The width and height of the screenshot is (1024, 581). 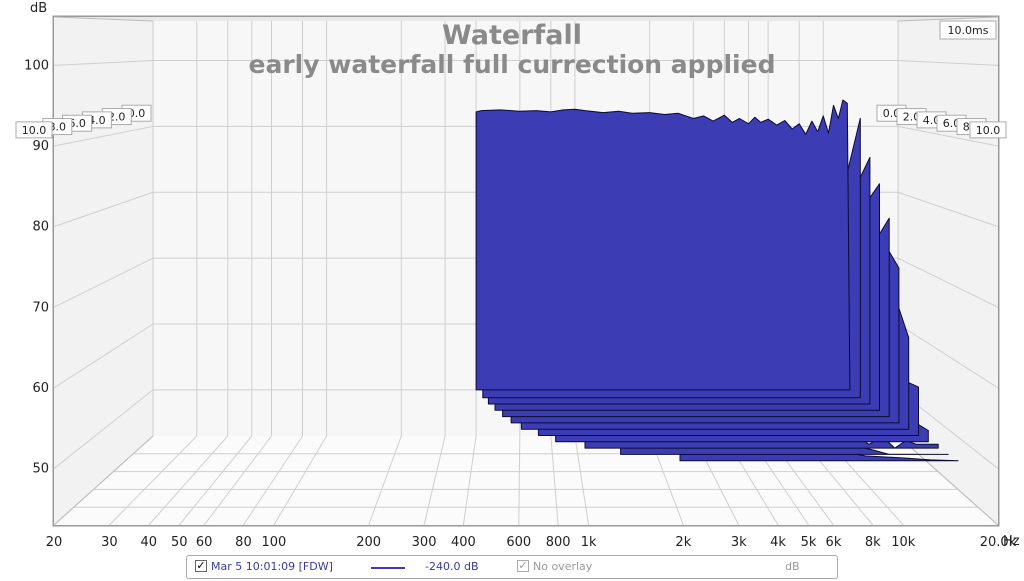 I want to click on time-slice-label-left-text: 10.0, so click(x=34, y=130).